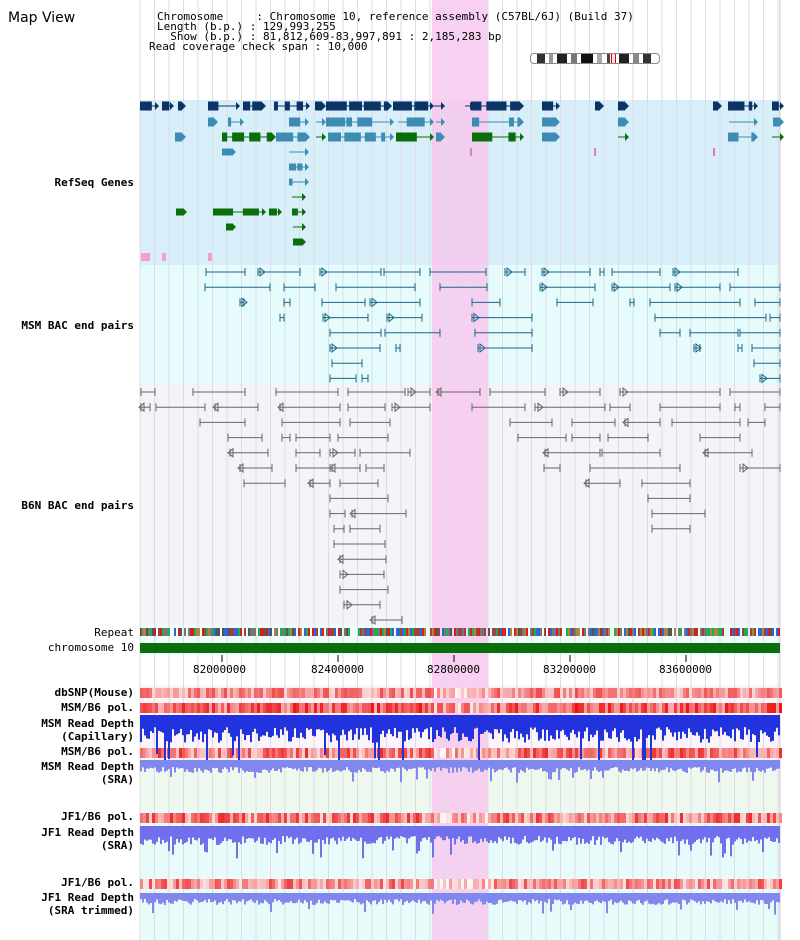 This screenshot has height=940, width=800. Describe the element at coordinates (87, 897) in the screenshot. I see `track-label-jf1-read-depth-trimmed: JF1 Read Depth` at that location.